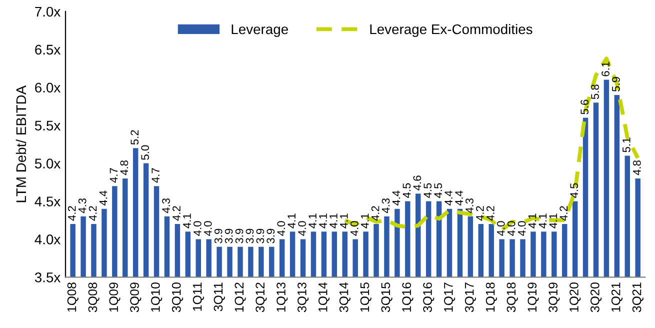 The height and width of the screenshot is (328, 655). Describe the element at coordinates (533, 297) in the screenshot. I see `x-tick-label: 1Q19` at that location.